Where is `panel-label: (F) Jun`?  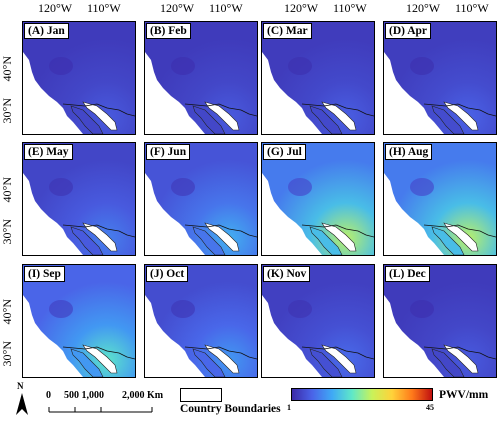
panel-label: (F) Jun is located at coordinates (168, 152).